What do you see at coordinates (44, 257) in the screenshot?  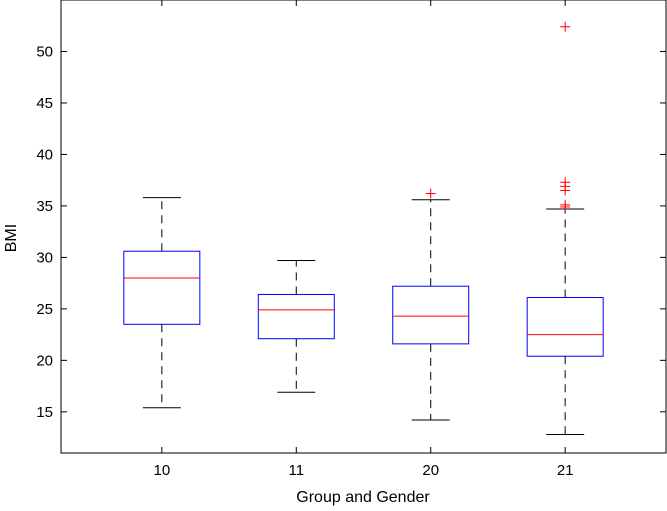 I see `y-tick-label-30: 30` at bounding box center [44, 257].